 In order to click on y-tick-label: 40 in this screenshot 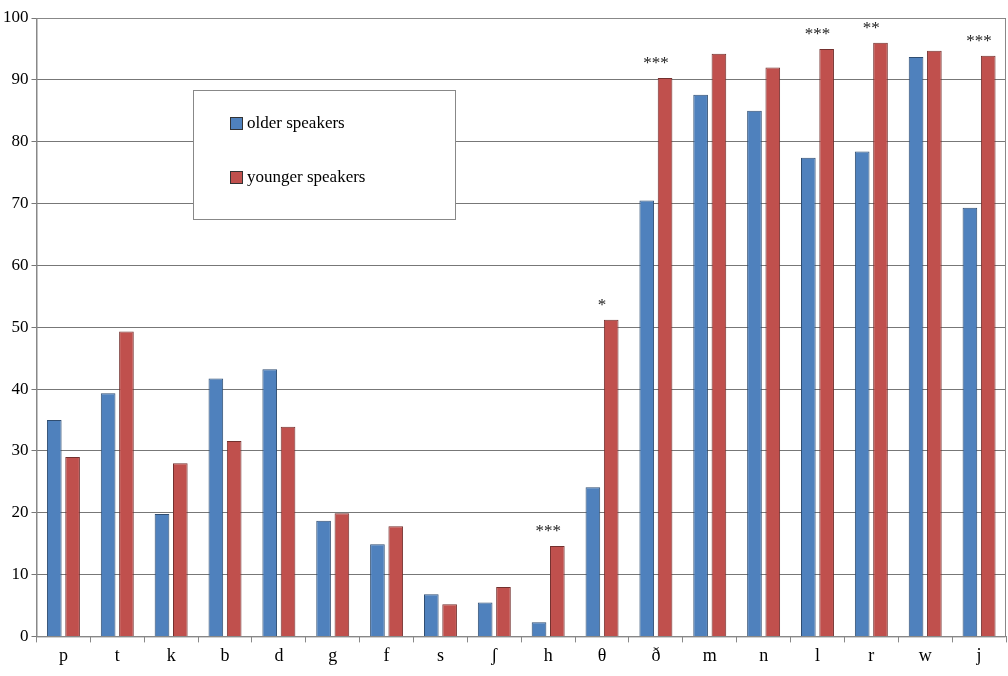, I will do `click(20, 388)`.